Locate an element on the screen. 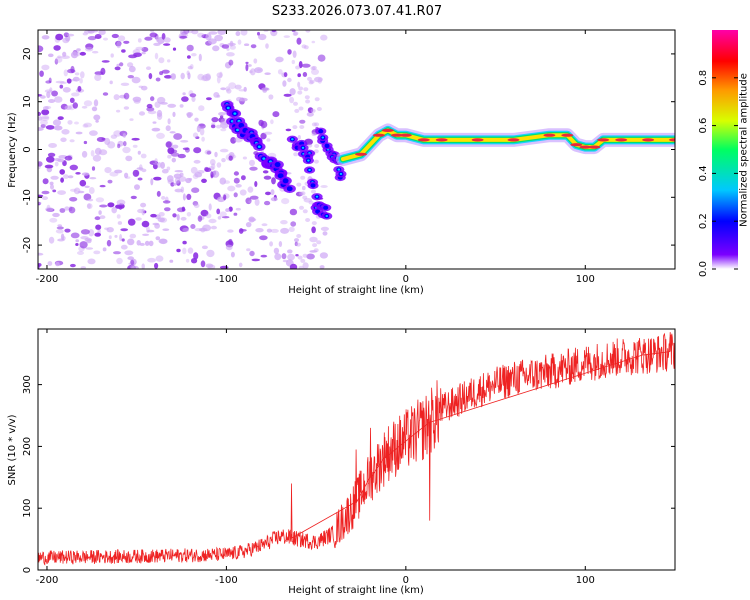 The width and height of the screenshot is (750, 600). secondary-branch is located at coordinates (309, 177).